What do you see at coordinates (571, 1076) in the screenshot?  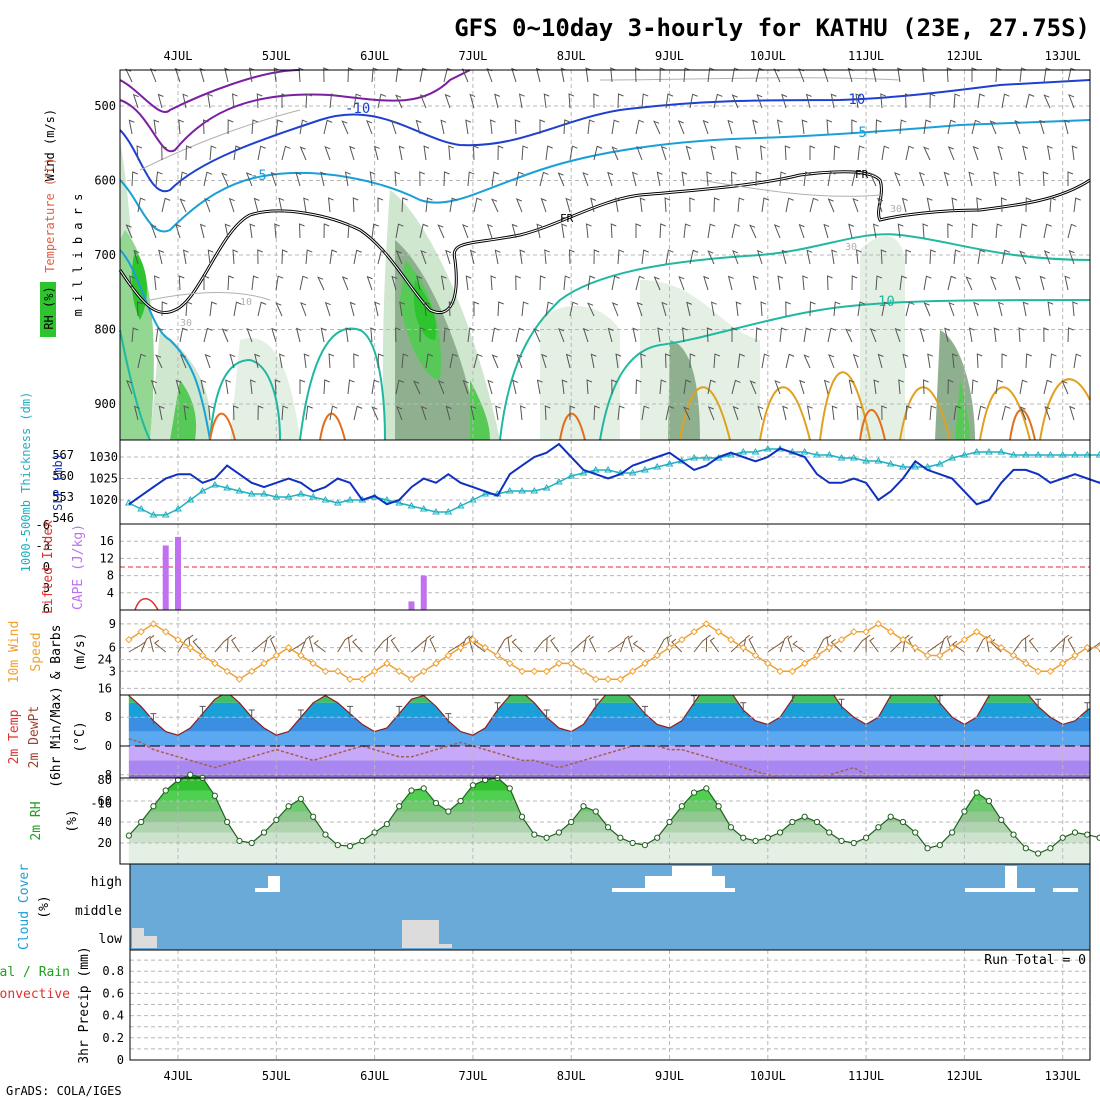 I see `bottom-date-8jul: 8JUL` at bounding box center [571, 1076].